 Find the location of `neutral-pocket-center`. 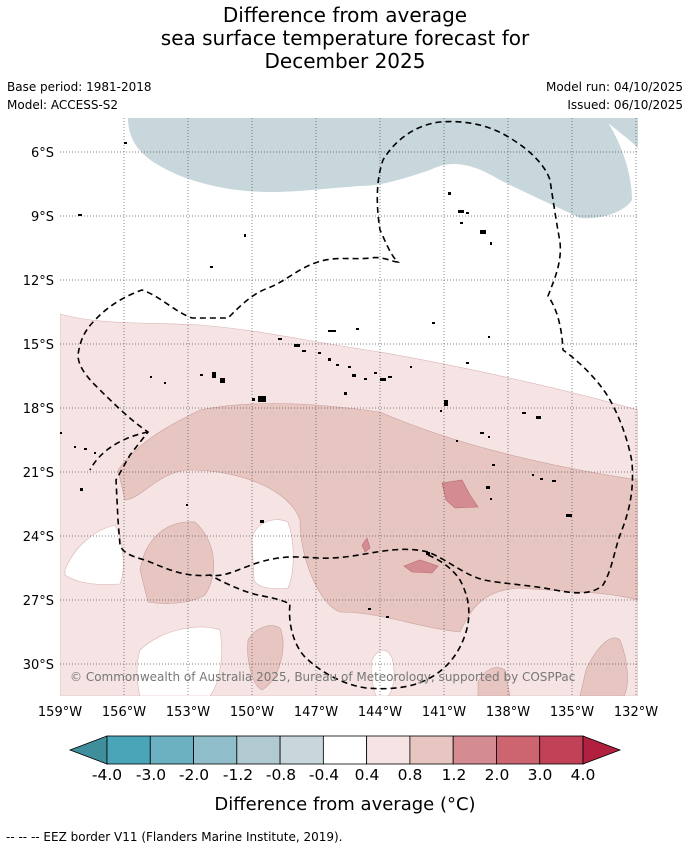

neutral-pocket-center is located at coordinates (272, 554).